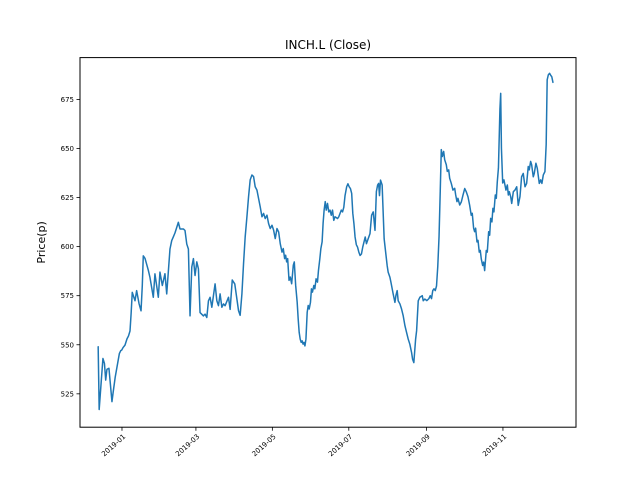 The width and height of the screenshot is (640, 480). Describe the element at coordinates (41, 242) in the screenshot. I see `y-axis-label: Price(p)` at that location.